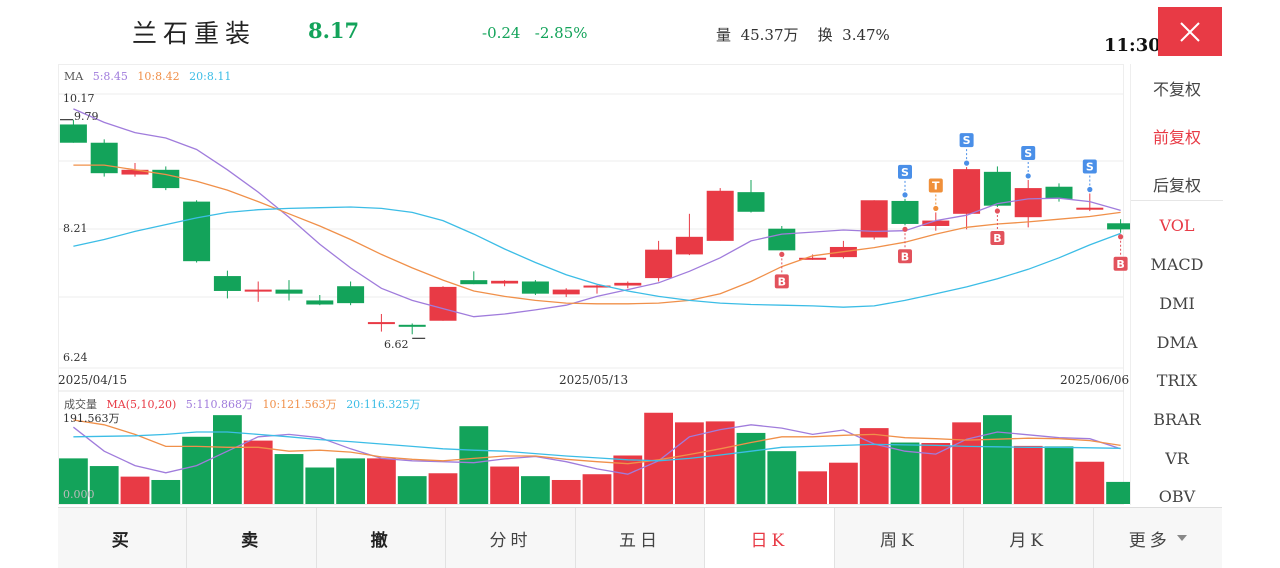 Image resolution: width=1280 pixels, height=568 pixels. What do you see at coordinates (1176, 89) in the screenshot?
I see `adjust-none: 不复权` at bounding box center [1176, 89].